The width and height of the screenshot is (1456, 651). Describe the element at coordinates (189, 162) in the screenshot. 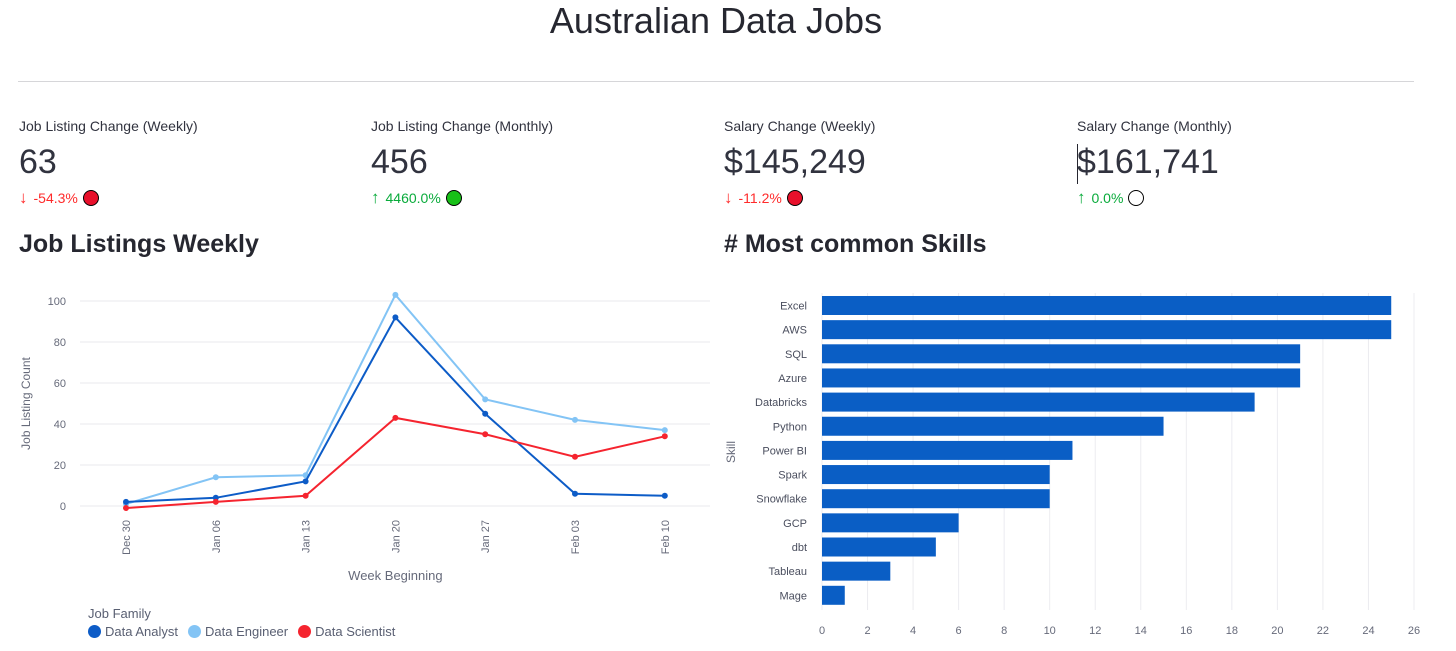

I see `metric-job-listing-weekly: Job Listing Change (Weekly) 63 ↓ -54.3%` at that location.